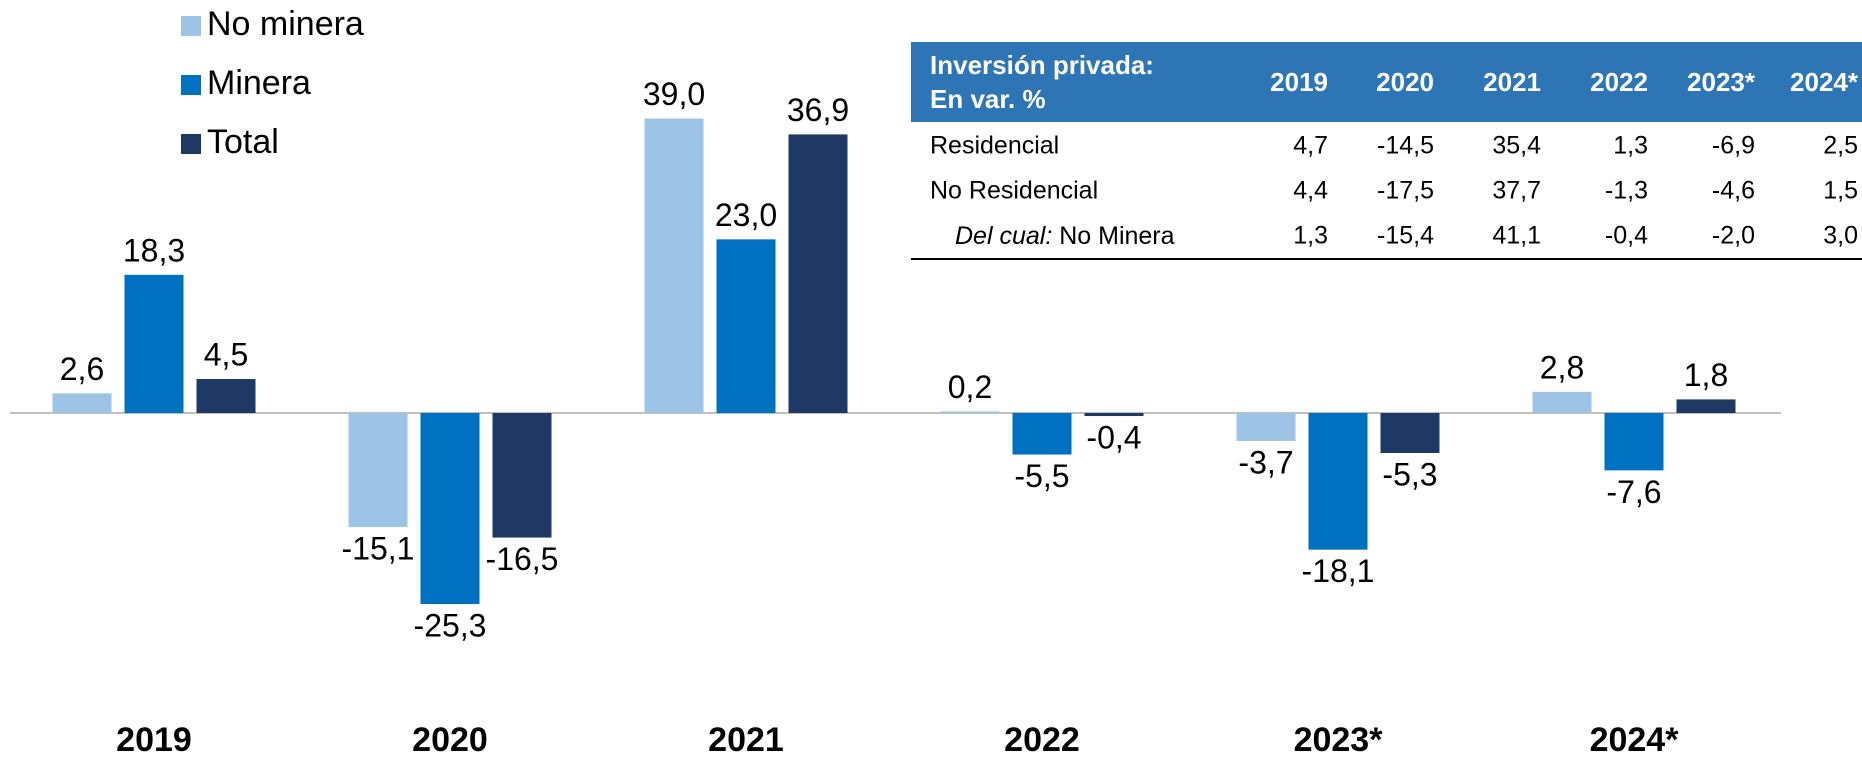 The width and height of the screenshot is (1862, 761). Describe the element at coordinates (154, 740) in the screenshot. I see `x-tick-label: 2019` at that location.